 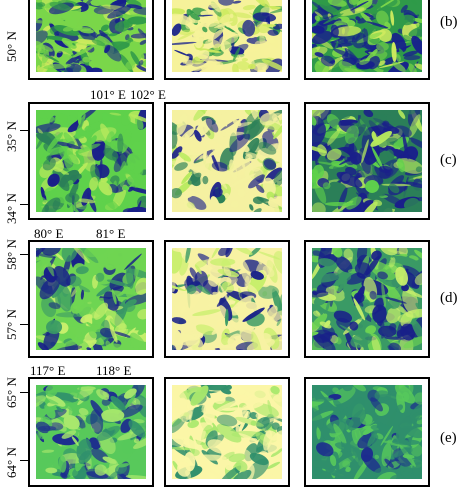 What do you see at coordinates (448, 160) in the screenshot?
I see `row-label-c: (c)` at bounding box center [448, 160].